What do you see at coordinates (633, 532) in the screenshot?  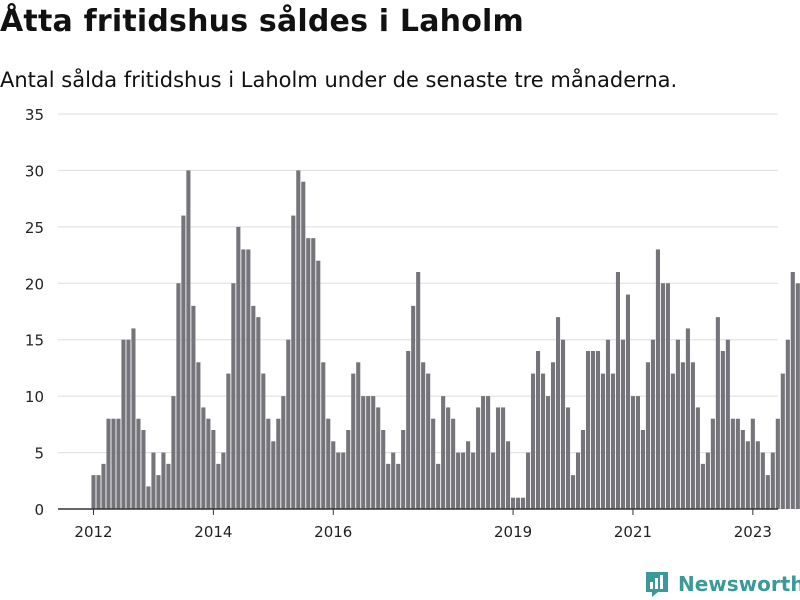 I see `x-tick-label: 2021` at bounding box center [633, 532].